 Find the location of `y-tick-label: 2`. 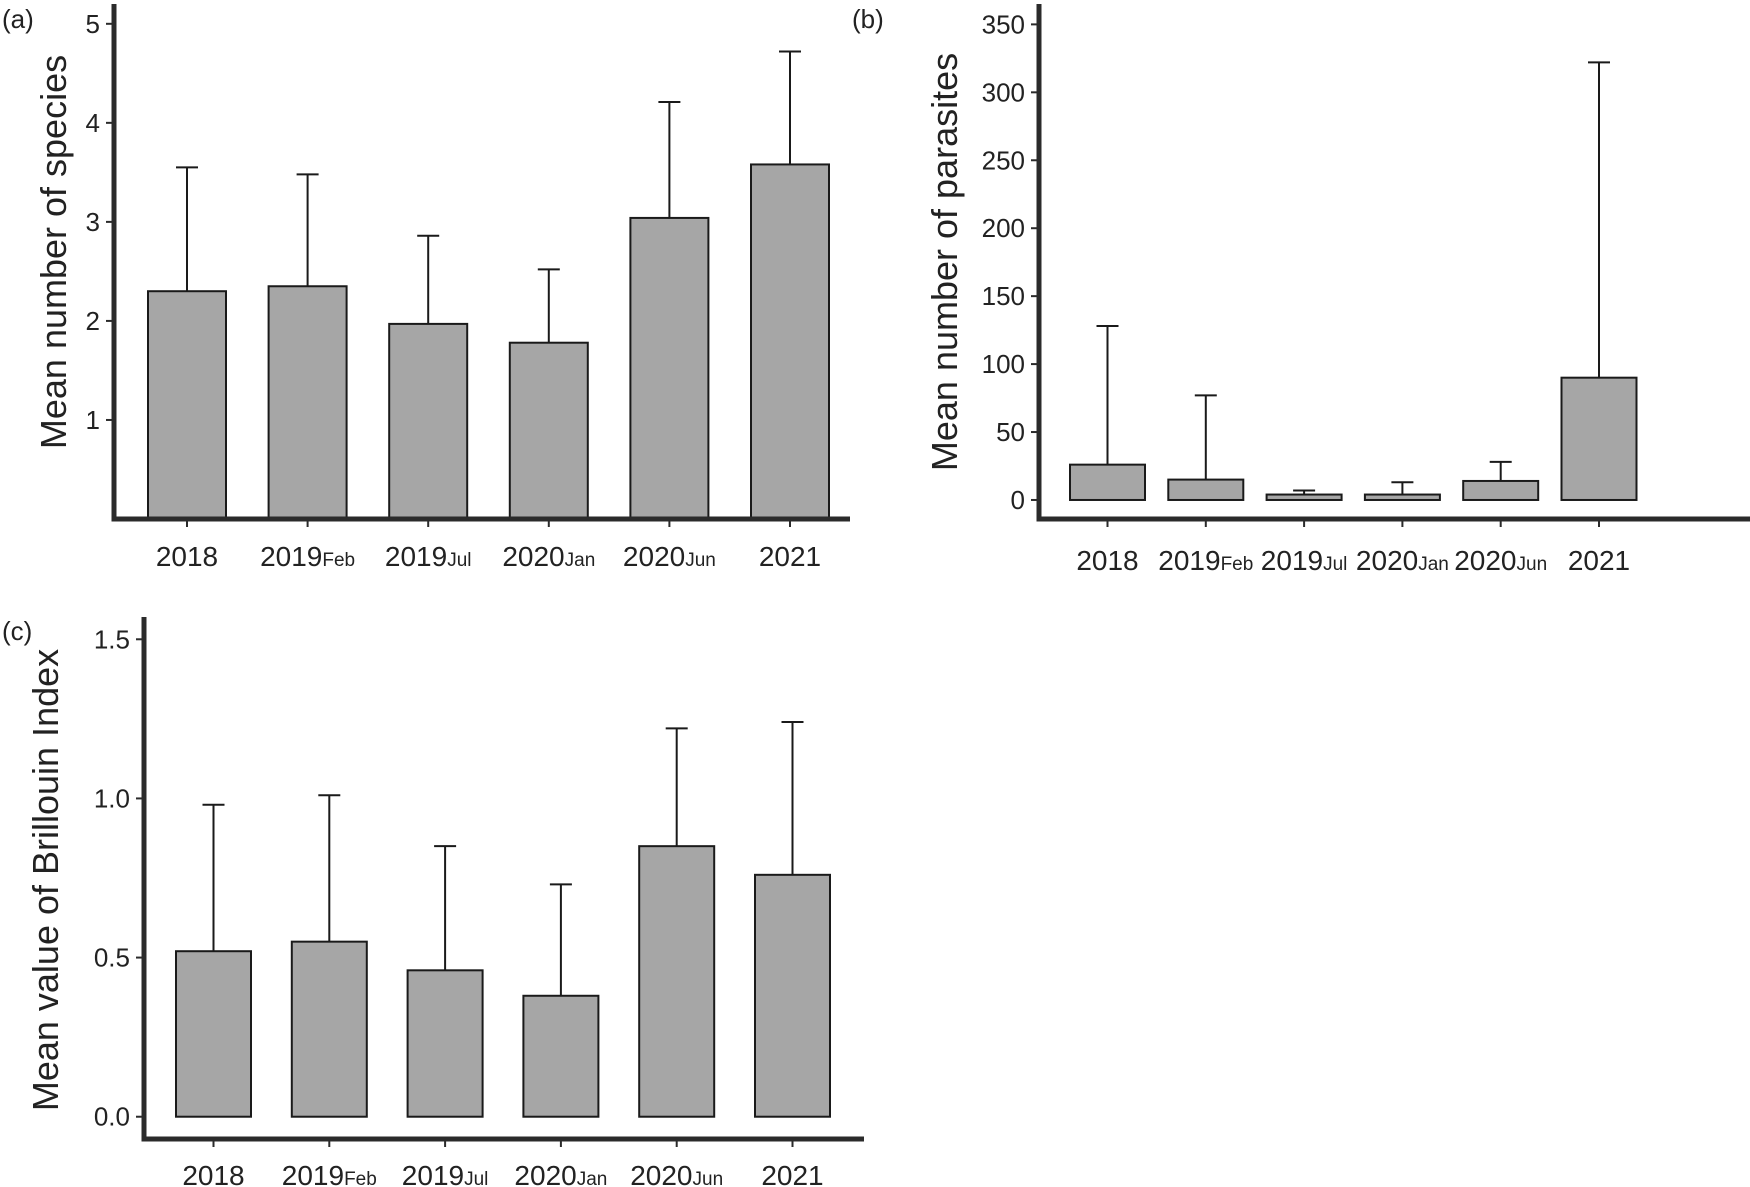

y-tick-label: 2 is located at coordinates (93, 321).